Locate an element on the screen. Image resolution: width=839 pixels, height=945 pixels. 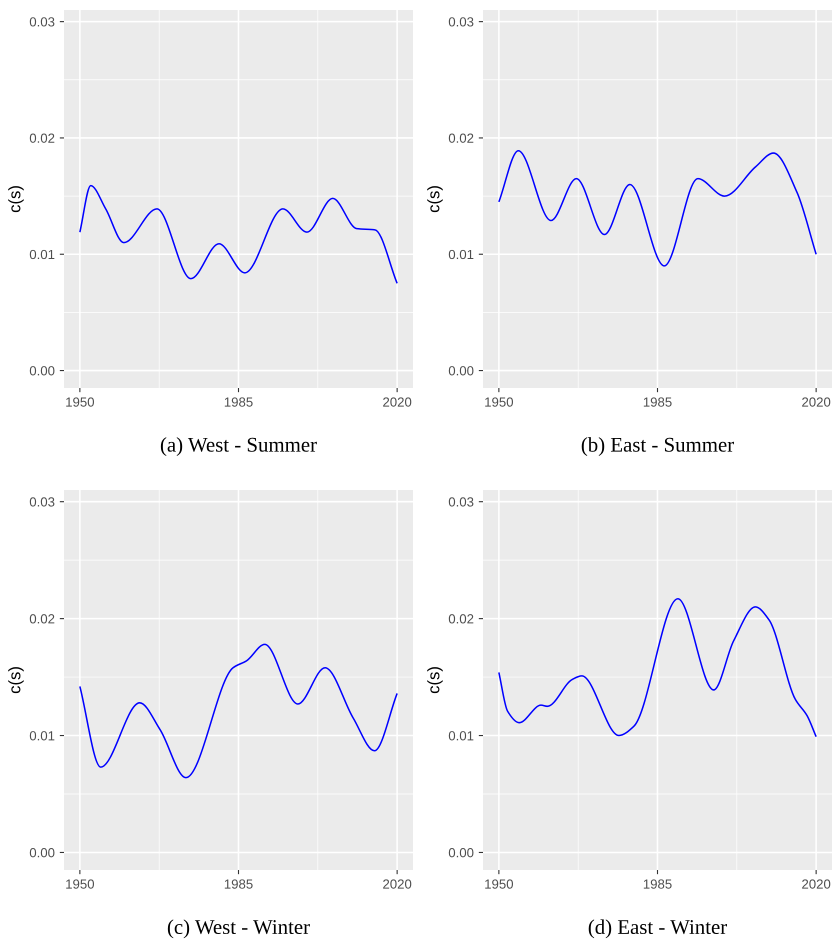
text: (a) West - Summer is located at coordinates (238, 446).